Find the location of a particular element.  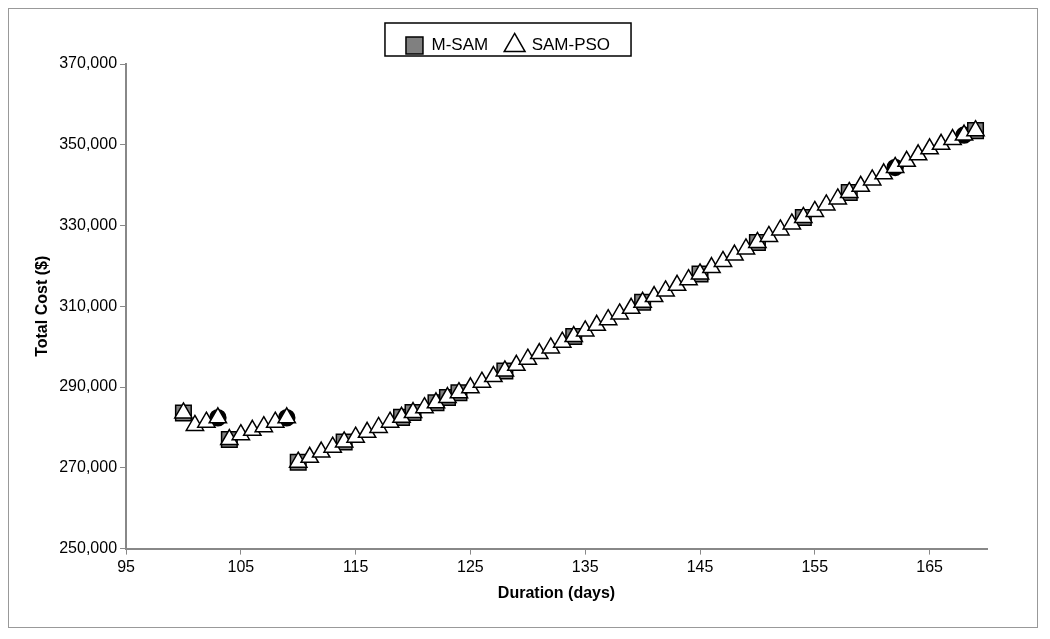

x-tick-label: 155 is located at coordinates (815, 566).